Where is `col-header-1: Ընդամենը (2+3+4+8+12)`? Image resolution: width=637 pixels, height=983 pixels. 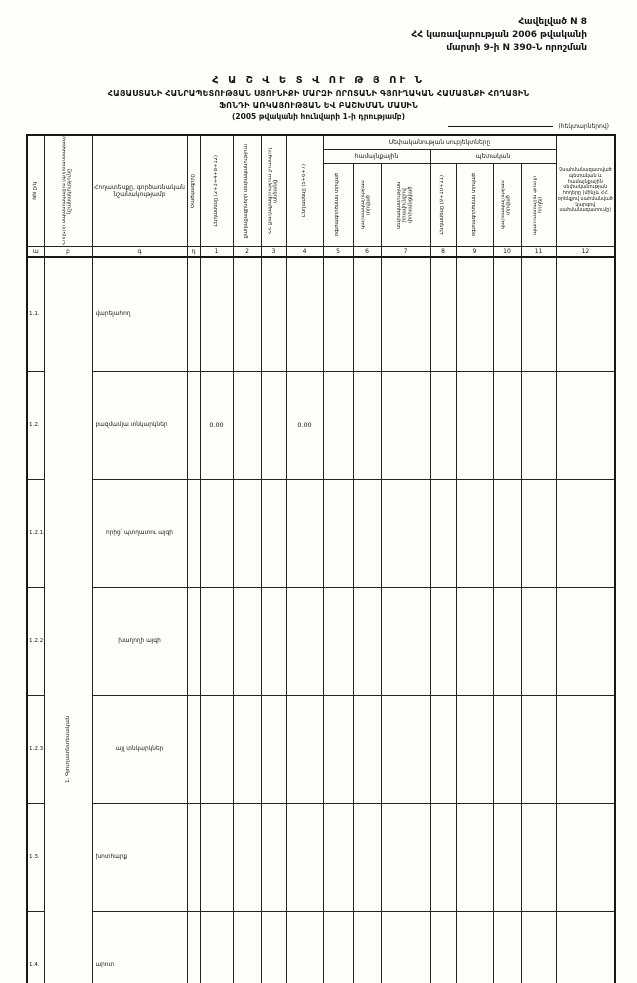 col-header-1: Ընդամենը (2+3+4+8+12) is located at coordinates (216, 190).